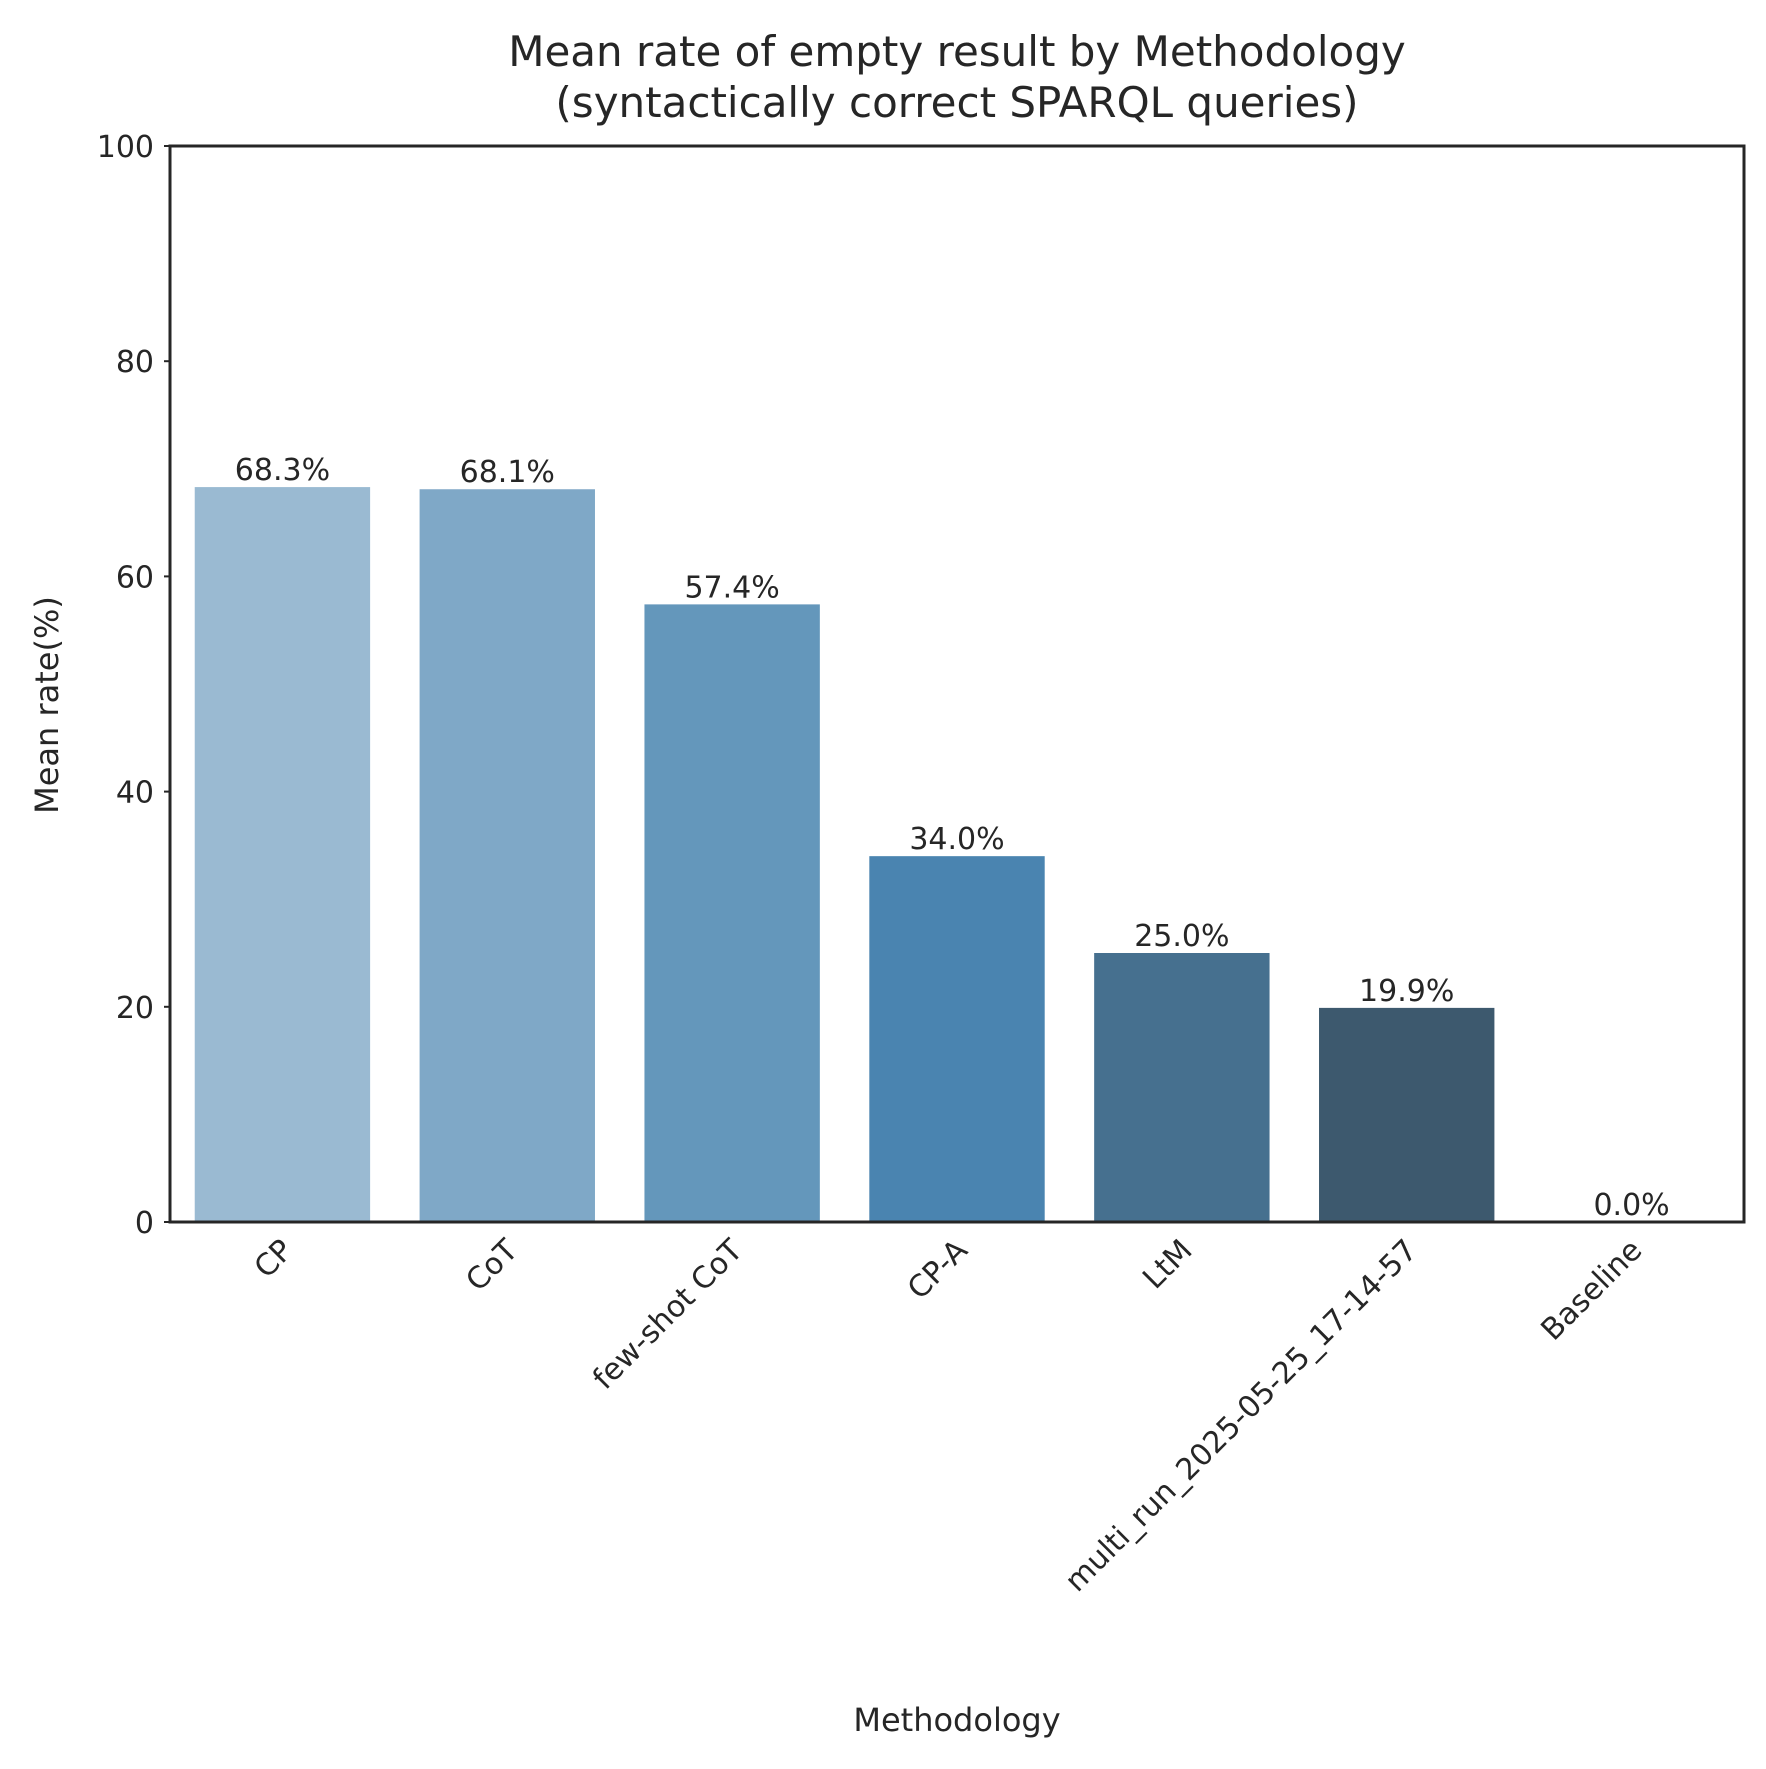  I want to click on chart-subtitle: (syntactically correct SPARQL queries), so click(956, 102).